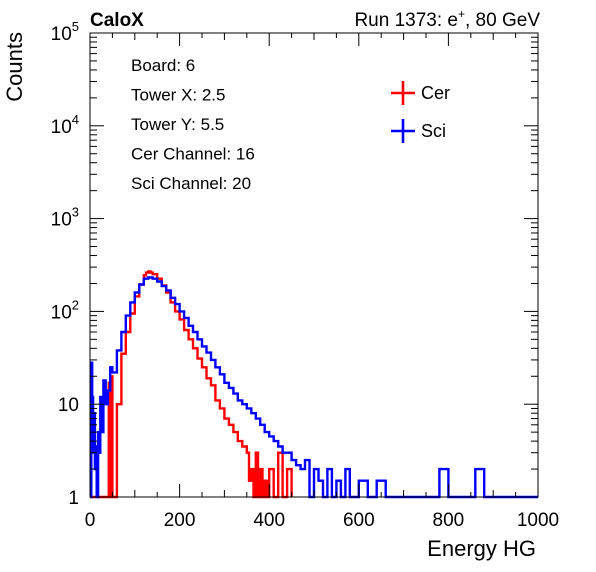  I want to click on x-tick-label: 800, so click(449, 520).